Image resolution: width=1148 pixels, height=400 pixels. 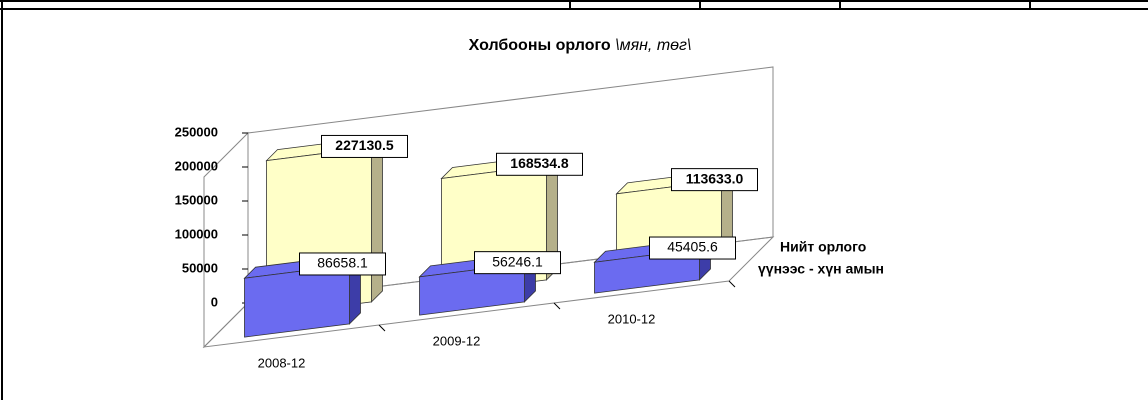 I want to click on bar-front, so click(x=297, y=301).